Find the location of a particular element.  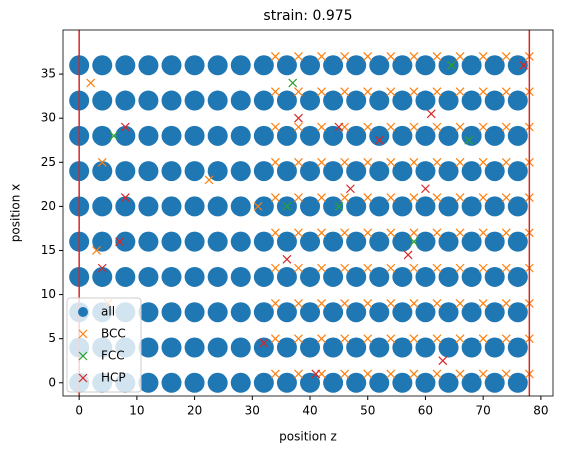

legend-label: all is located at coordinates (108, 312).